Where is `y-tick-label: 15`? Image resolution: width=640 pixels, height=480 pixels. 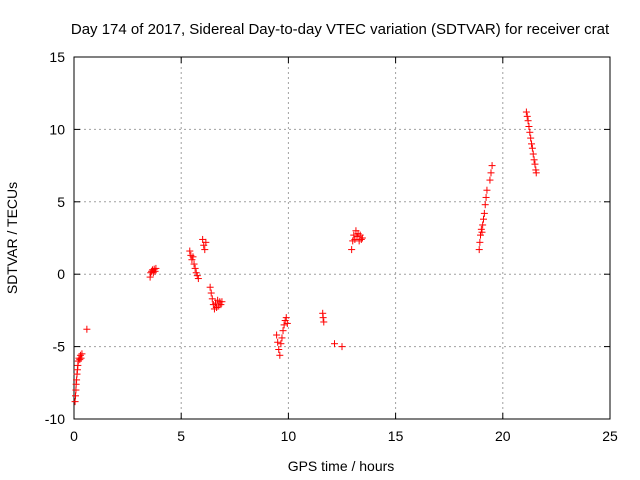
y-tick-label: 15 is located at coordinates (57, 57).